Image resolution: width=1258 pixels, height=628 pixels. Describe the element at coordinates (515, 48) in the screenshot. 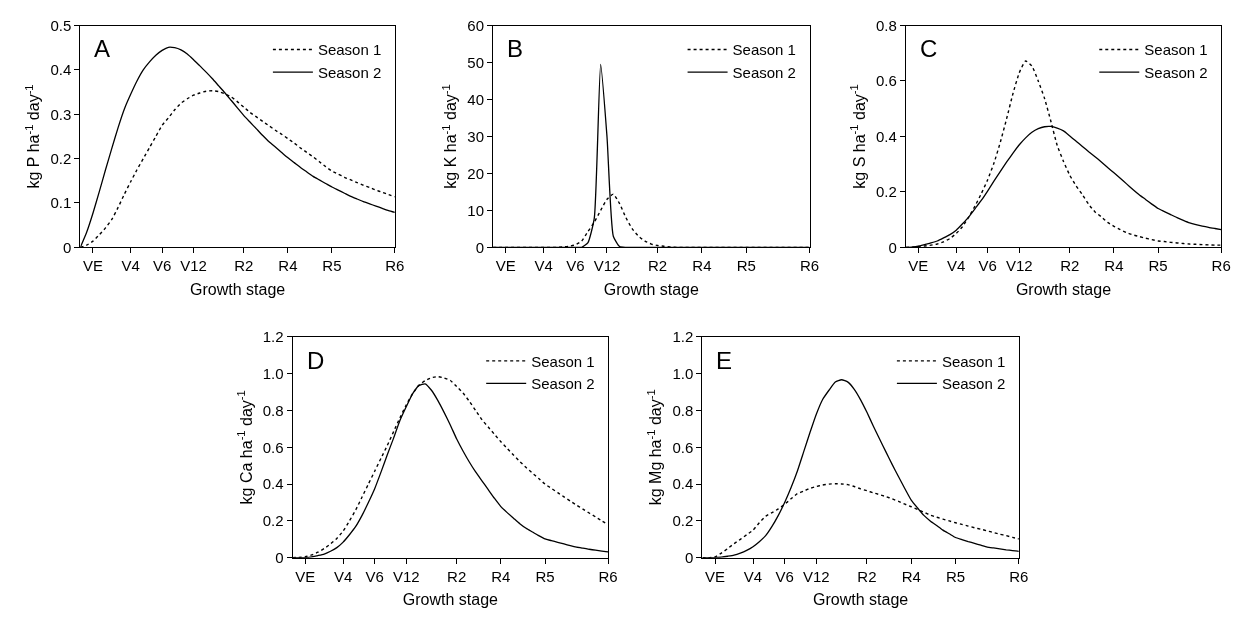

I see `chart-title: B` at that location.